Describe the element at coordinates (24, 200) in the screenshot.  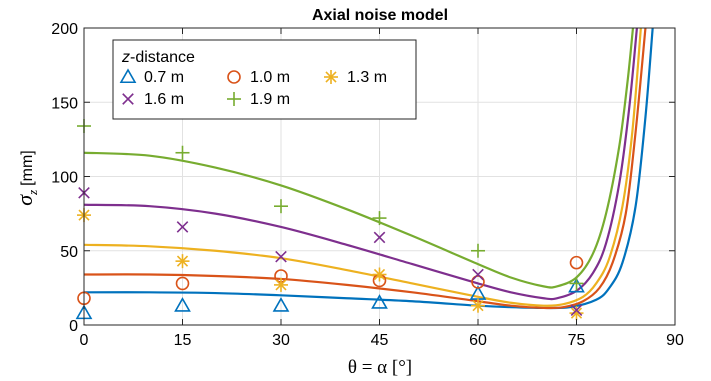
I see `y-axis-label-main: σ` at that location.